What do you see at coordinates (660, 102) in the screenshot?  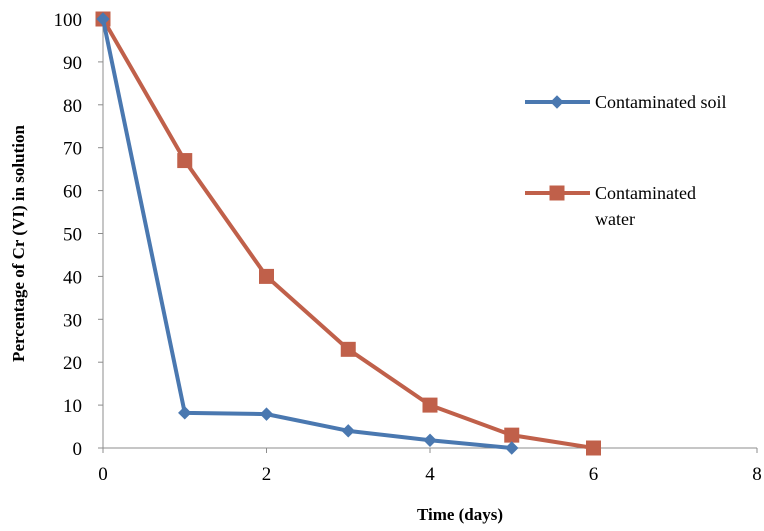 I see `legend-label: Contaminated soil` at bounding box center [660, 102].